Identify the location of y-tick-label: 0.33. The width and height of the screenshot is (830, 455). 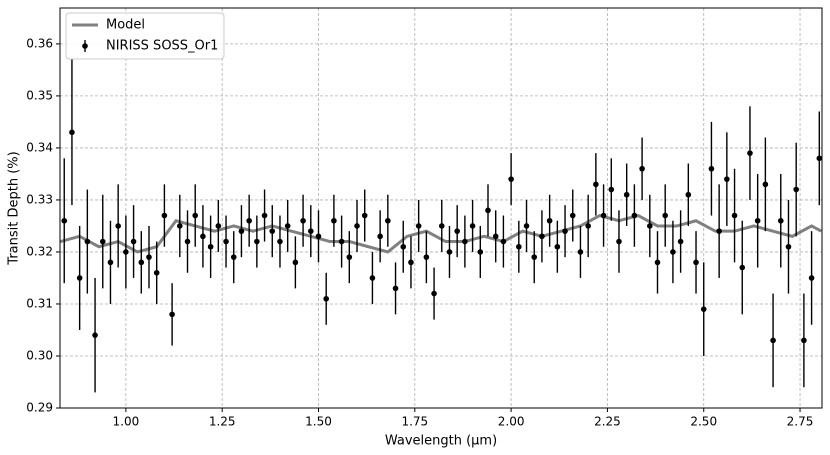
(39, 199).